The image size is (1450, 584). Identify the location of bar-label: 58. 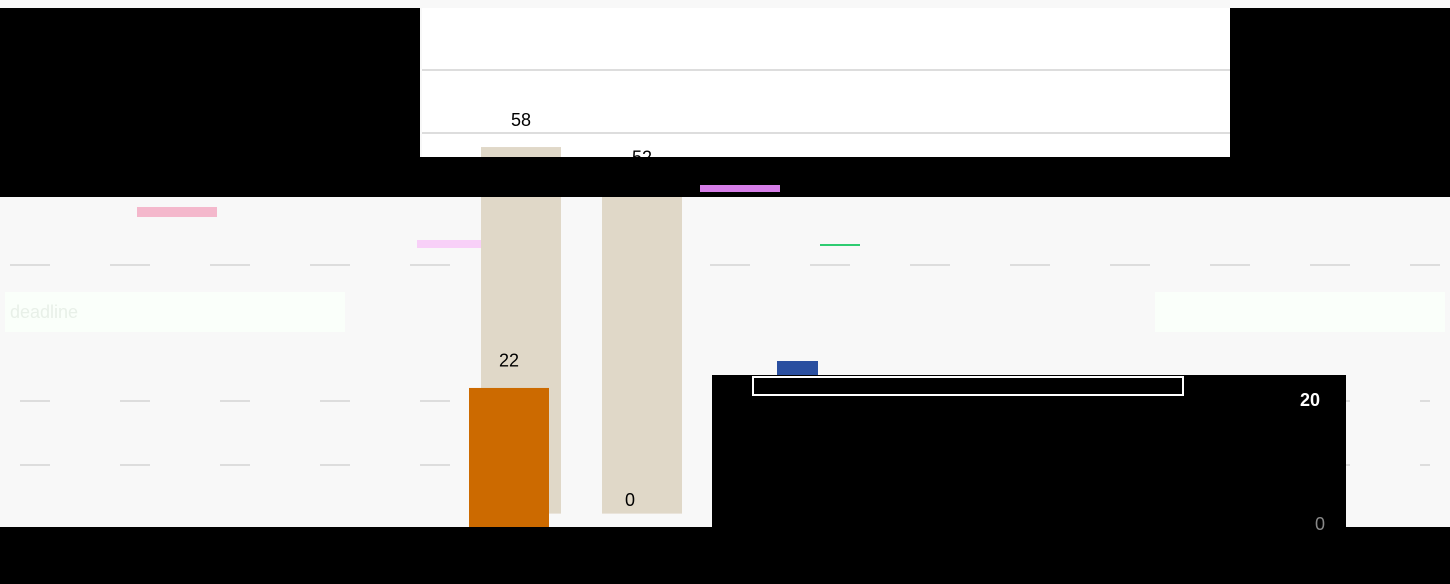
(521, 120).